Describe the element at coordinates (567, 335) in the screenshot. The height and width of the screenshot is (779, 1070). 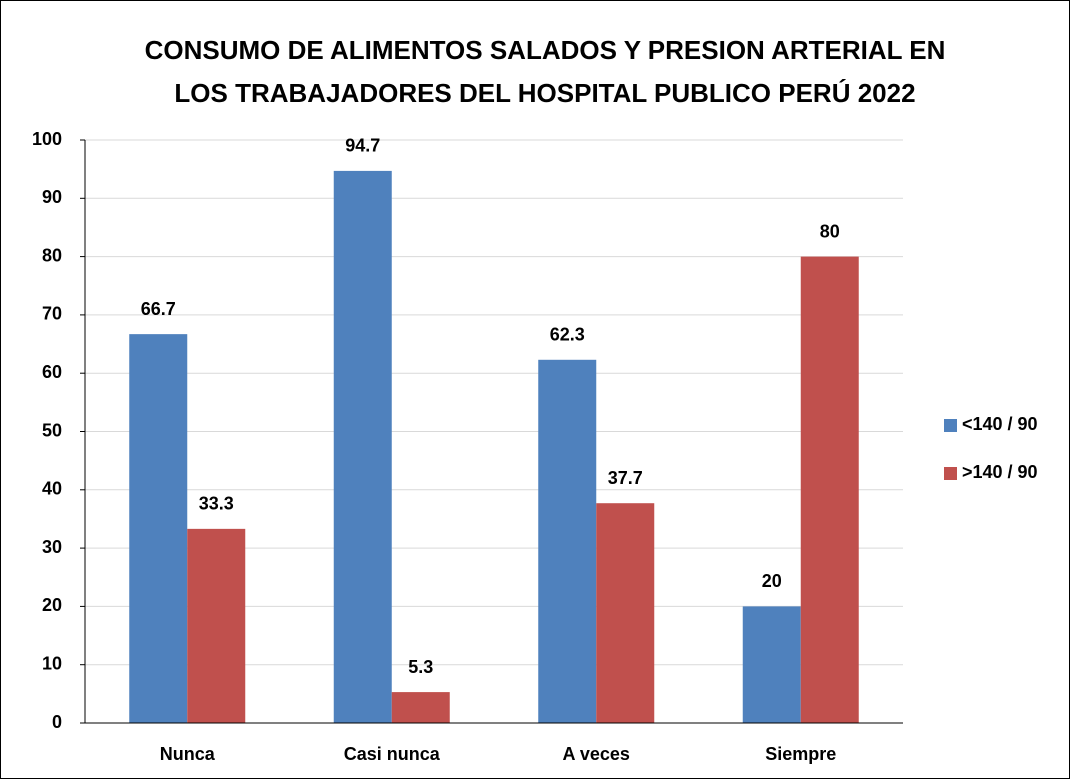
I see `data-label: 62.3` at that location.